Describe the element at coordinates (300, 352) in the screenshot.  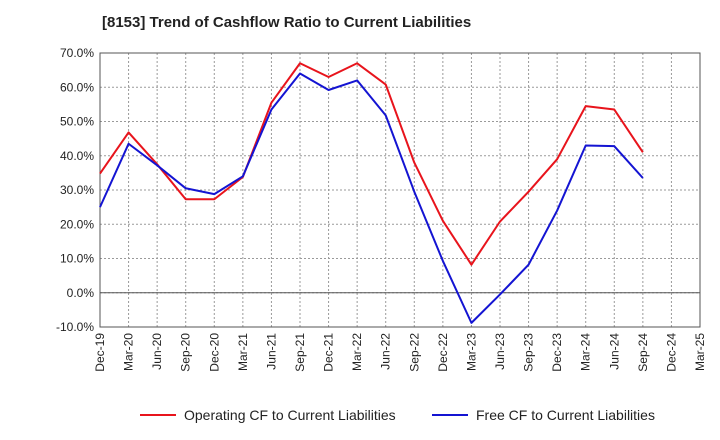
I see `x-tick-label: Sep-21` at that location.